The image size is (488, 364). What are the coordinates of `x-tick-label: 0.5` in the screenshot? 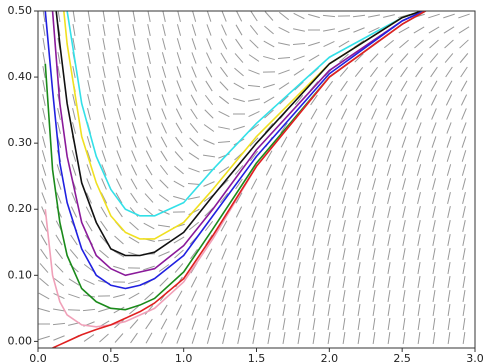 It's located at (111, 358).